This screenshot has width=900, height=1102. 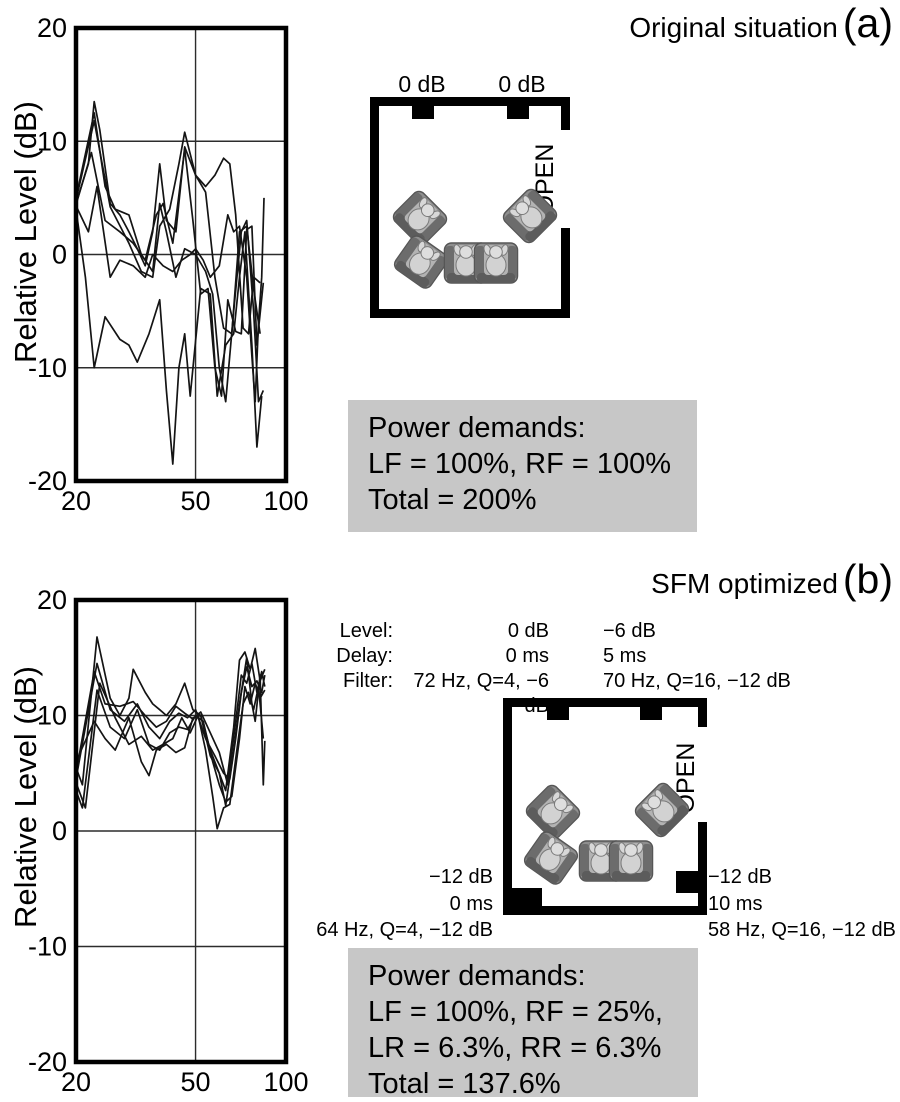 What do you see at coordinates (735, 903) in the screenshot?
I see `rear-right-delay: 10 ms` at bounding box center [735, 903].